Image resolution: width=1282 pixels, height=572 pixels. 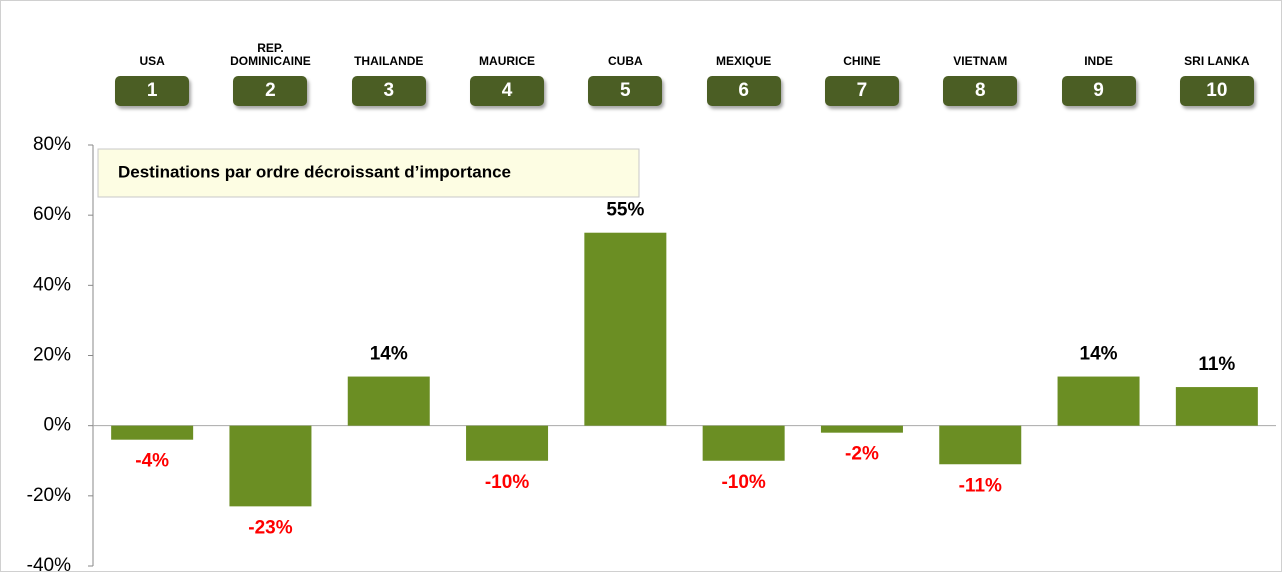 What do you see at coordinates (52, 214) in the screenshot?
I see `y-tick-label: 60%` at bounding box center [52, 214].